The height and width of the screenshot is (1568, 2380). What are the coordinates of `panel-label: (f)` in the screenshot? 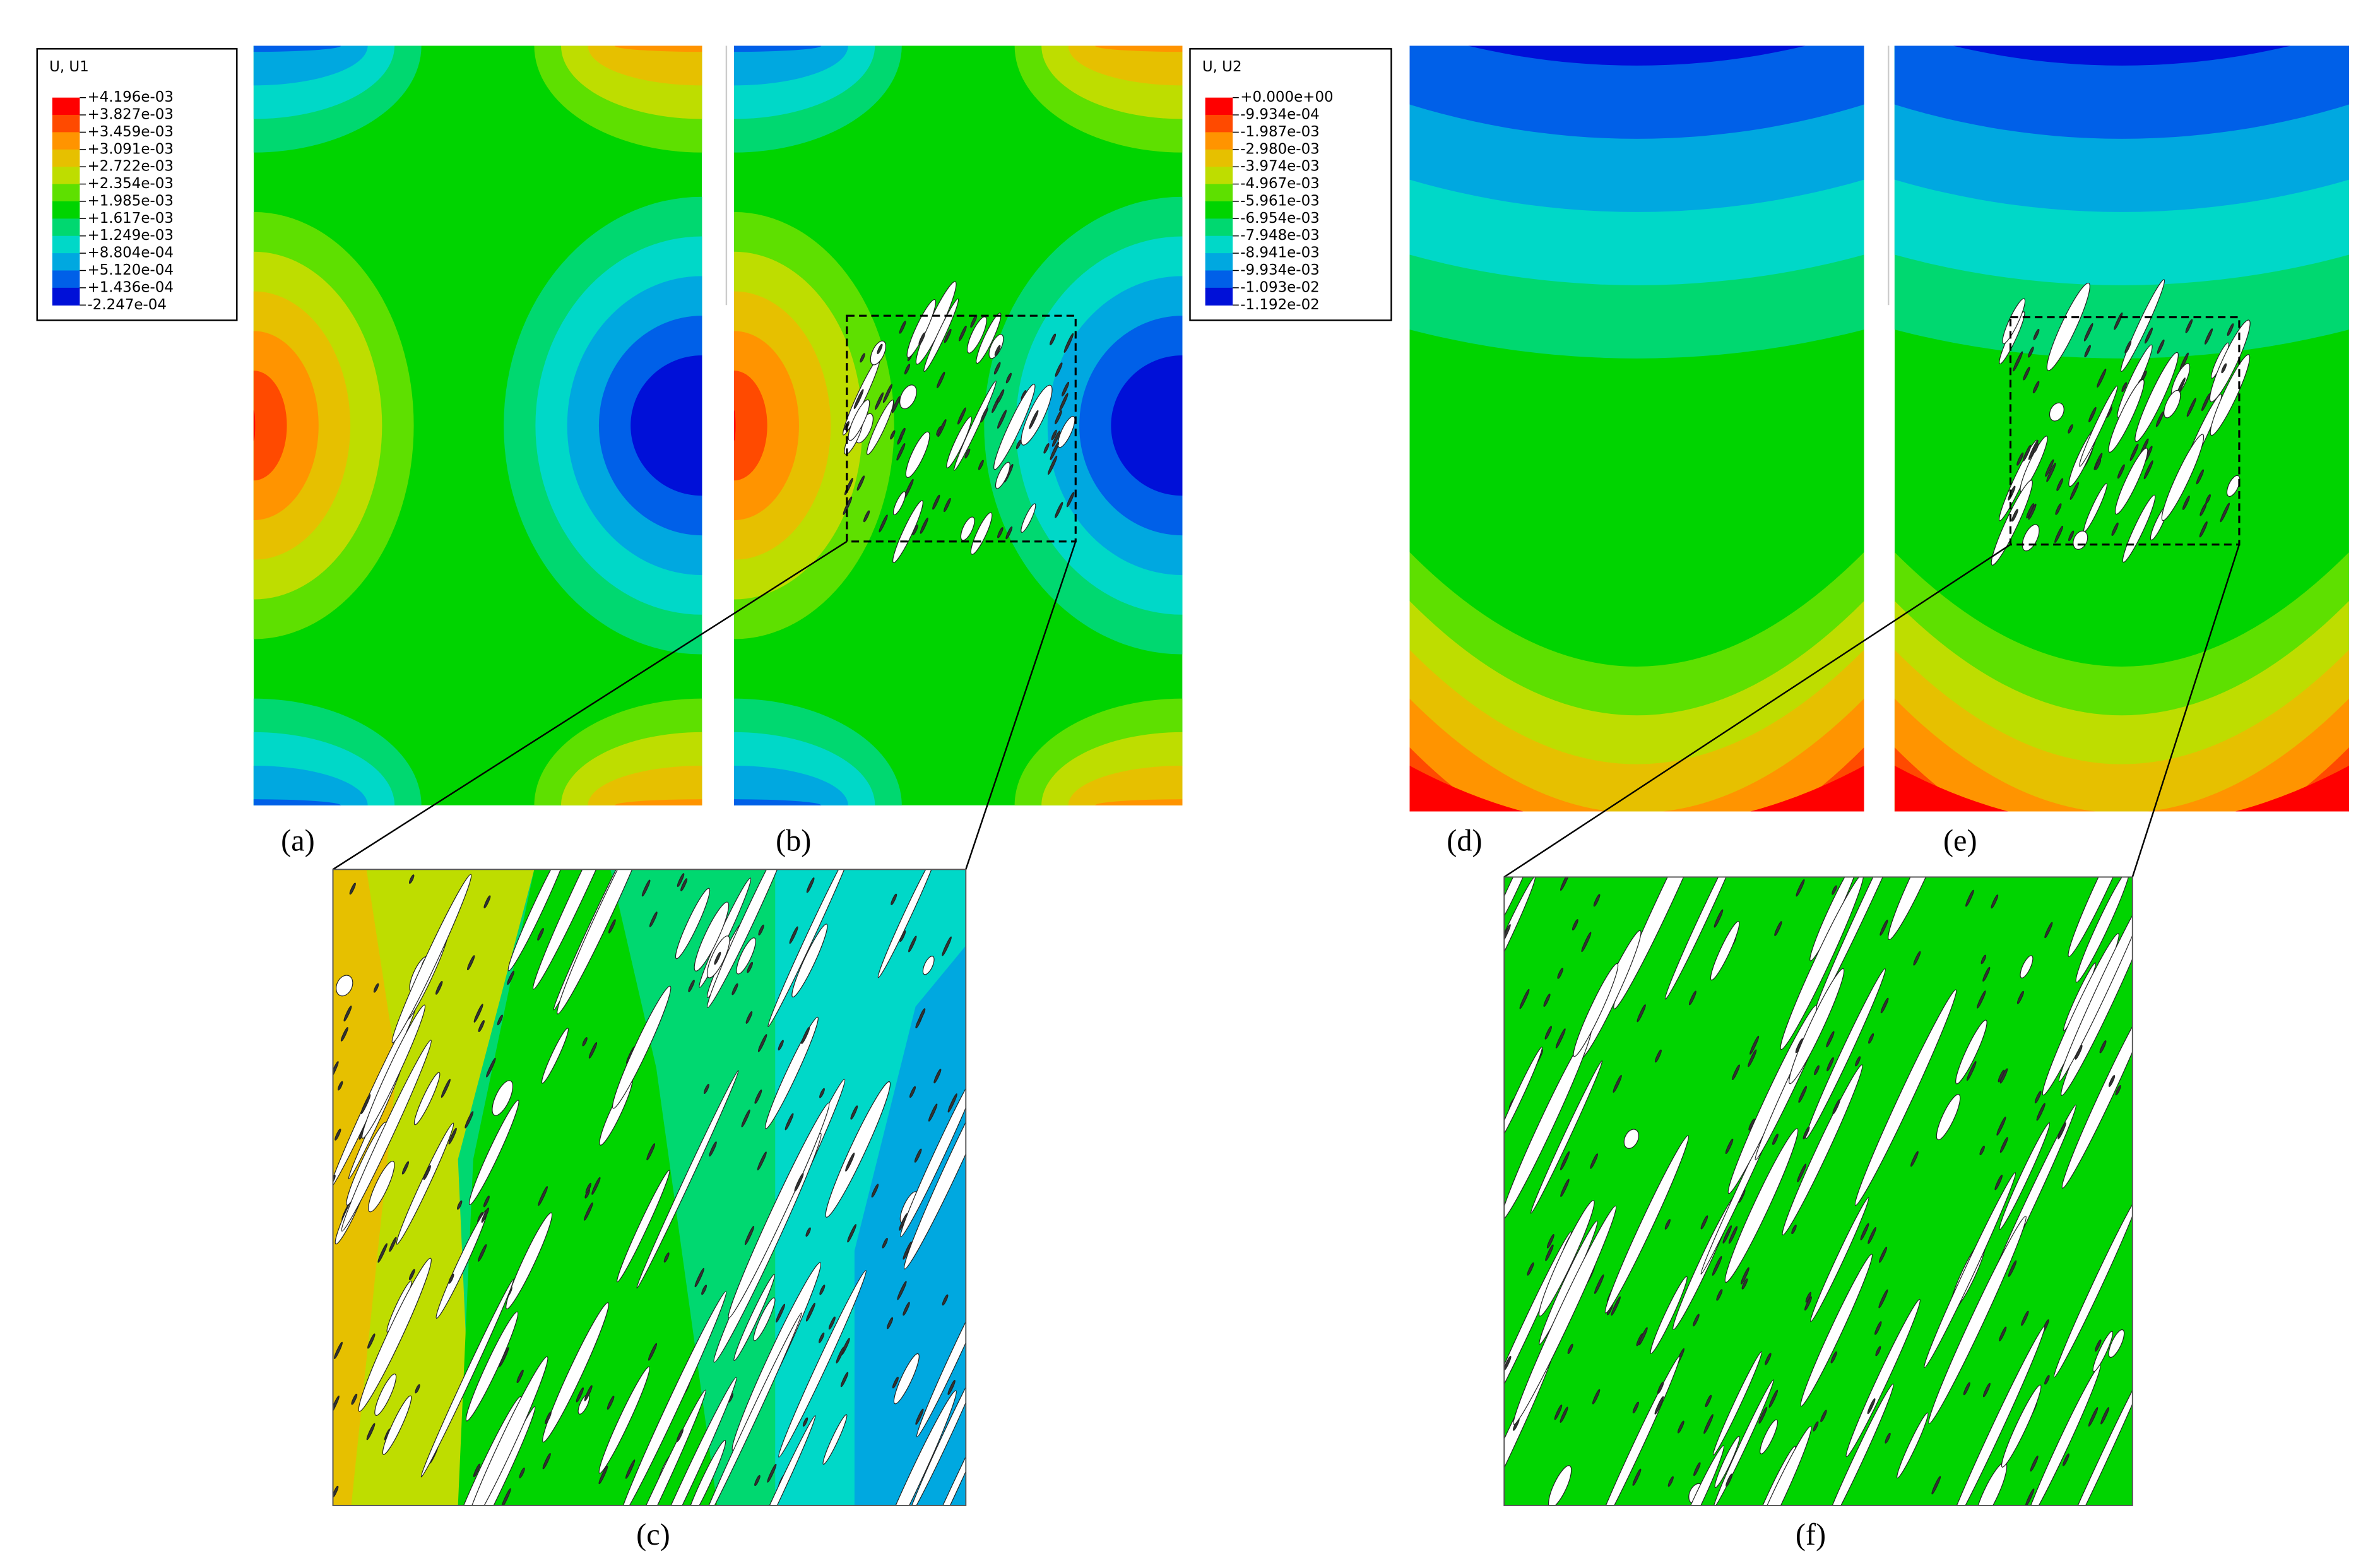 It's located at (1811, 1535).